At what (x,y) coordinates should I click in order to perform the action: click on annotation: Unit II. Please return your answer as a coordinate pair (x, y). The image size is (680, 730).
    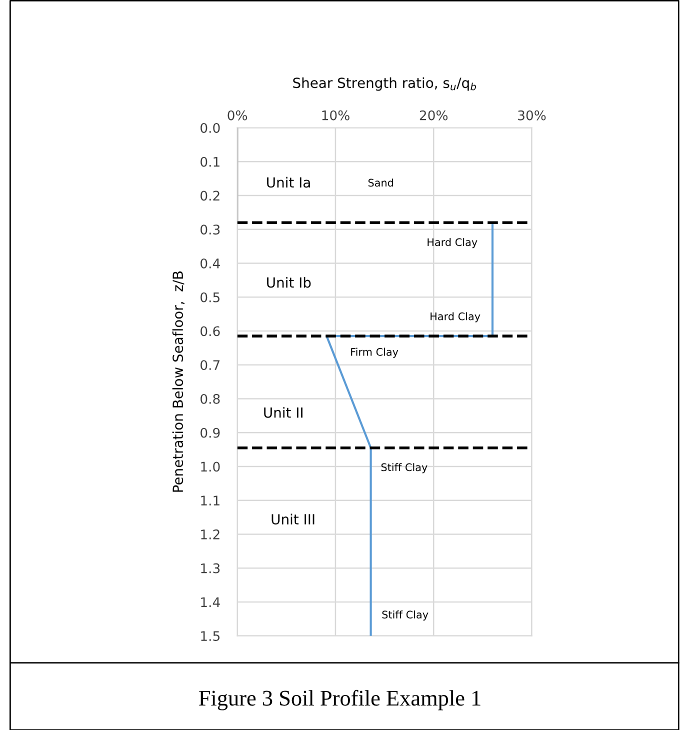
    Looking at the image, I should click on (283, 412).